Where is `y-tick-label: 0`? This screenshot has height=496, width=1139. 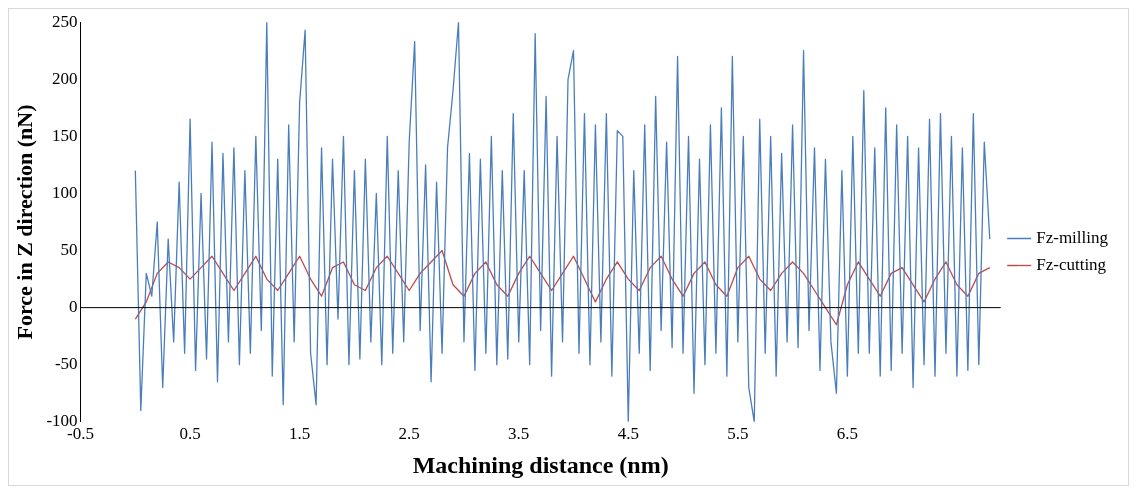
y-tick-label: 0 is located at coordinates (73, 307).